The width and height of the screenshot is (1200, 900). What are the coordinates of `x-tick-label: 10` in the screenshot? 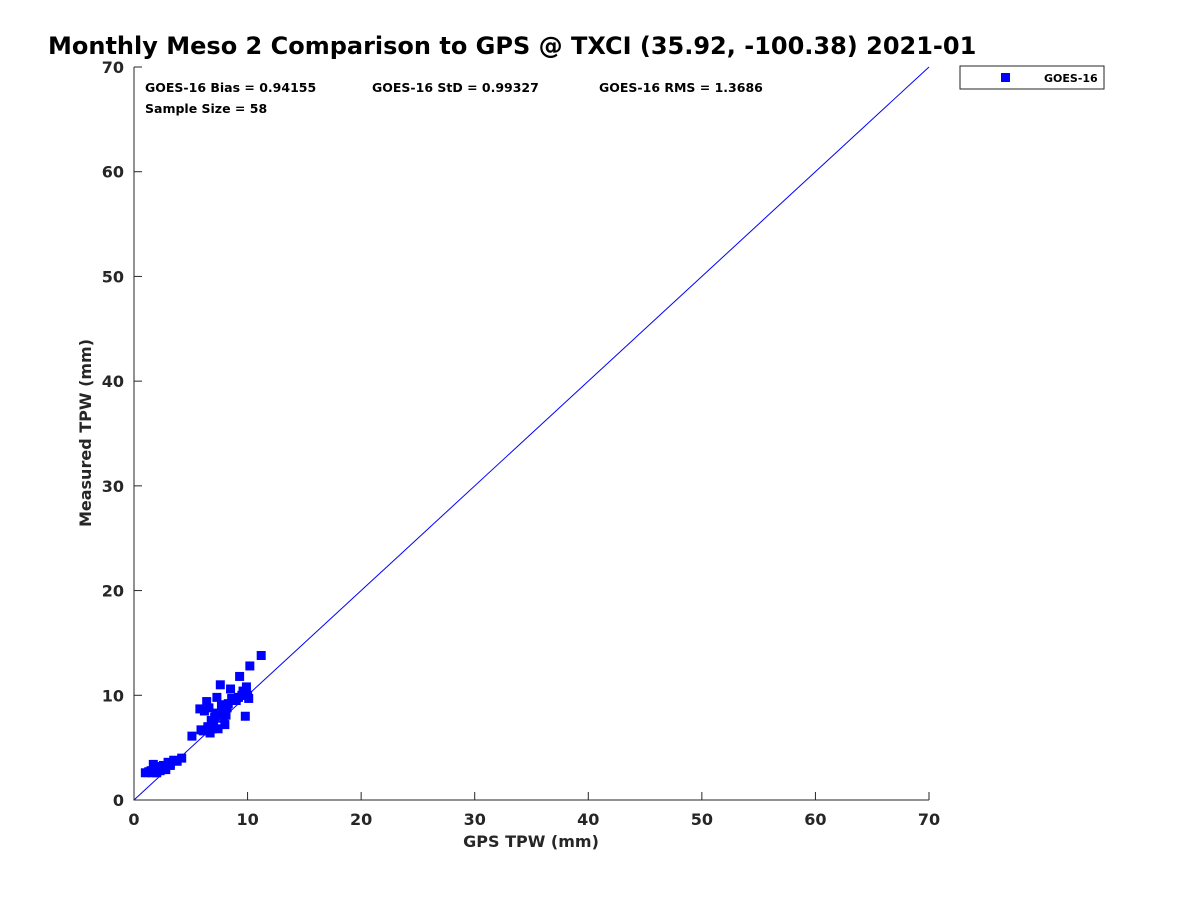 It's located at (247, 819).